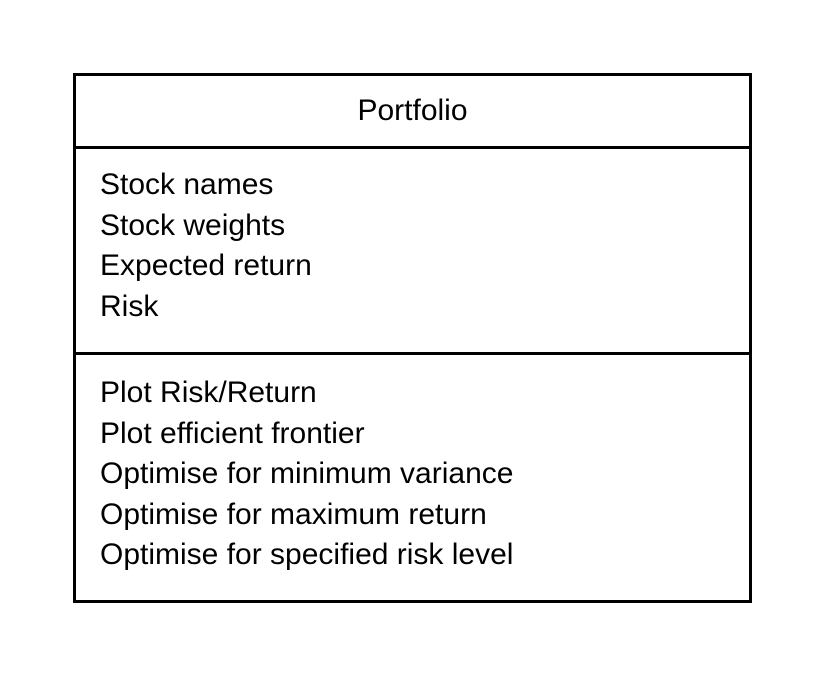 The height and width of the screenshot is (675, 825). Describe the element at coordinates (206, 265) in the screenshot. I see `attribute-expected-return: Expected return` at that location.